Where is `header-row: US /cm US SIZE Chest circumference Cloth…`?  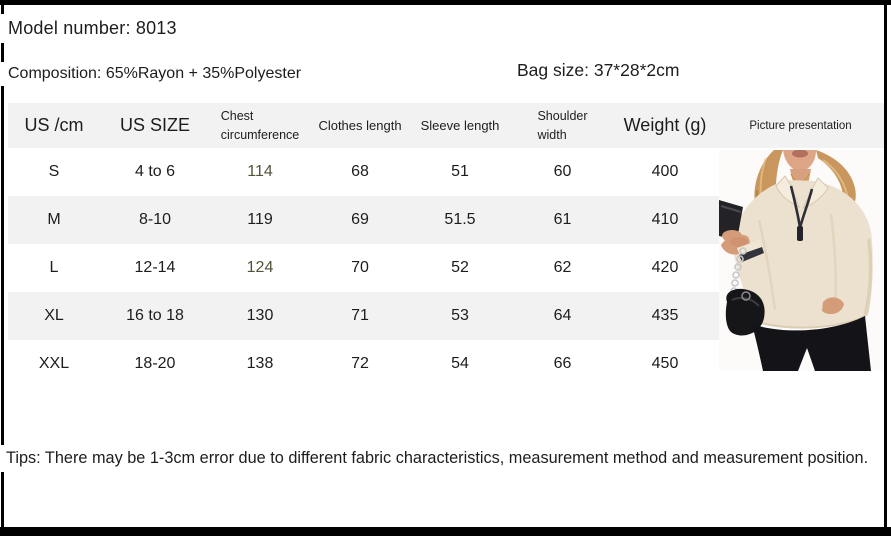 header-row: US /cm US SIZE Chest circumference Cloth… is located at coordinates (447, 125).